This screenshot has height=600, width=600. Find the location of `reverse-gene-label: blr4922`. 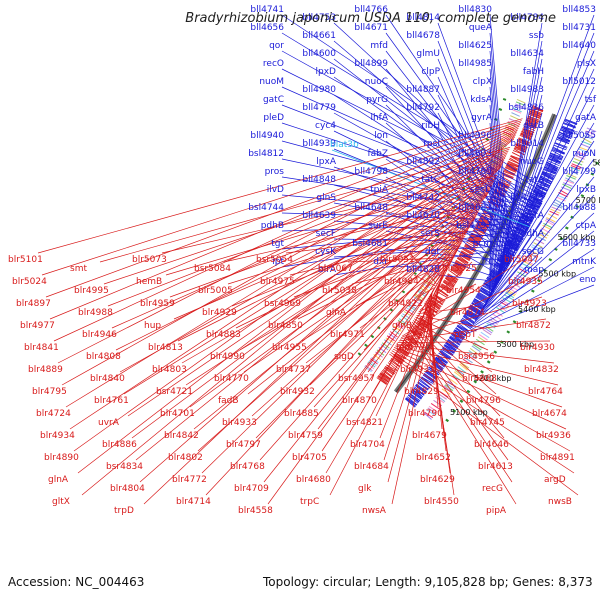

reverse-gene-label: blr4922 is located at coordinates (405, 304).